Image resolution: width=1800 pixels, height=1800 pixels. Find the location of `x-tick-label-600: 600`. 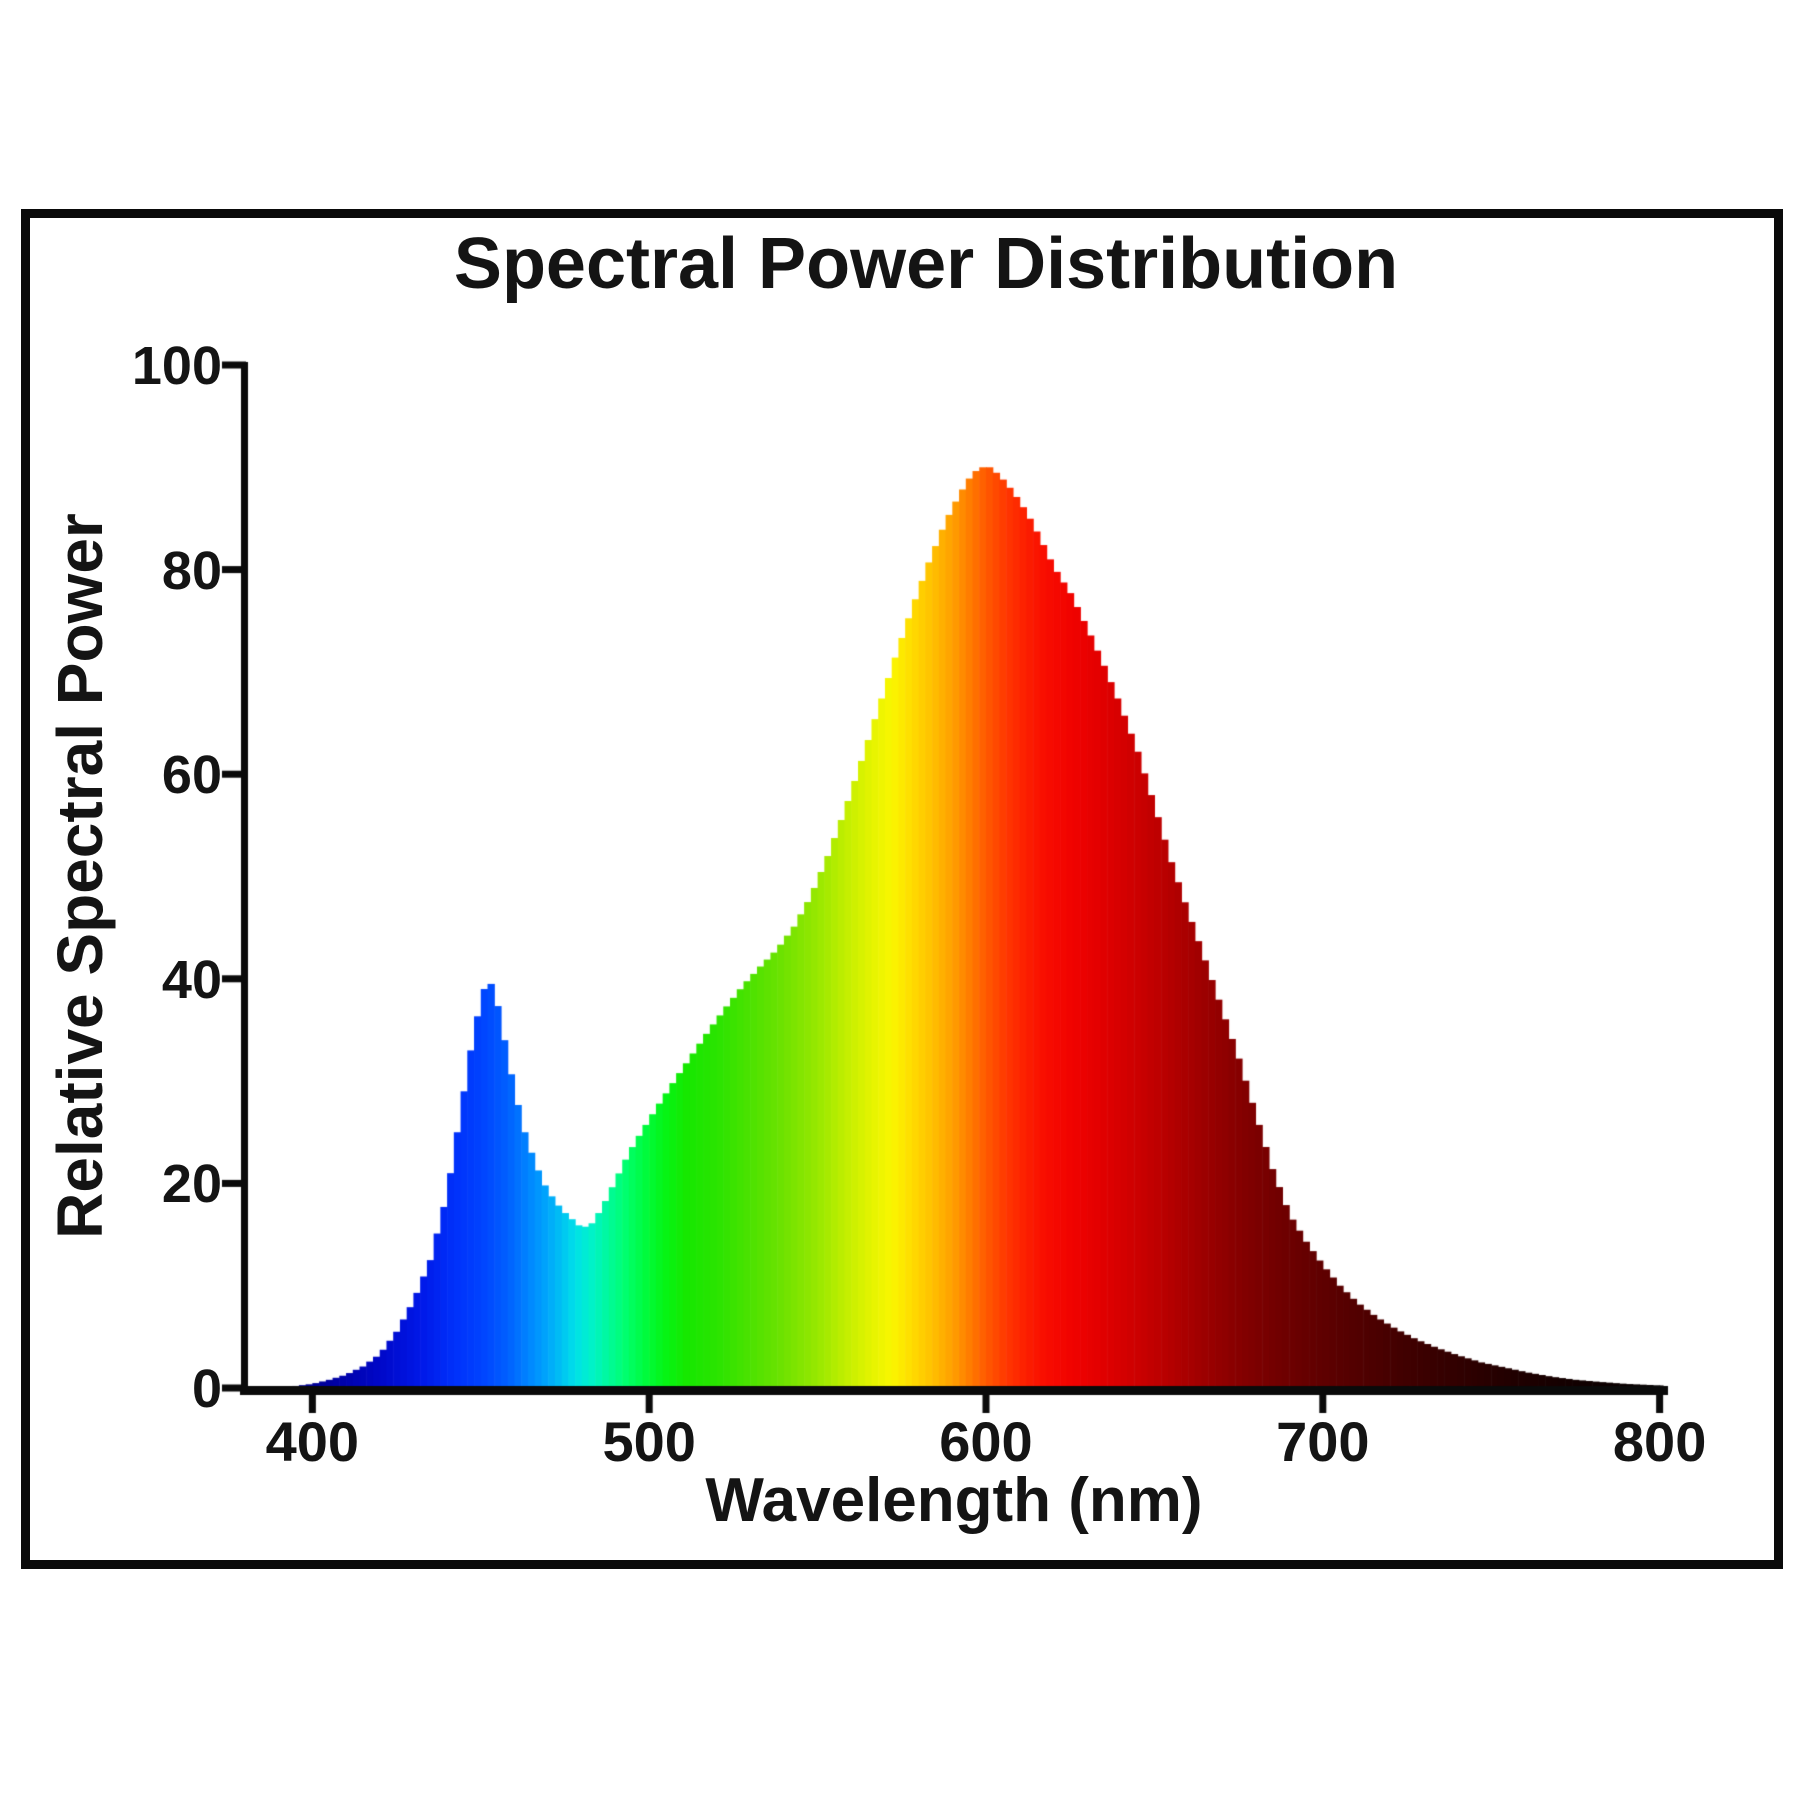

x-tick-label-600: 600 is located at coordinates (986, 1441).